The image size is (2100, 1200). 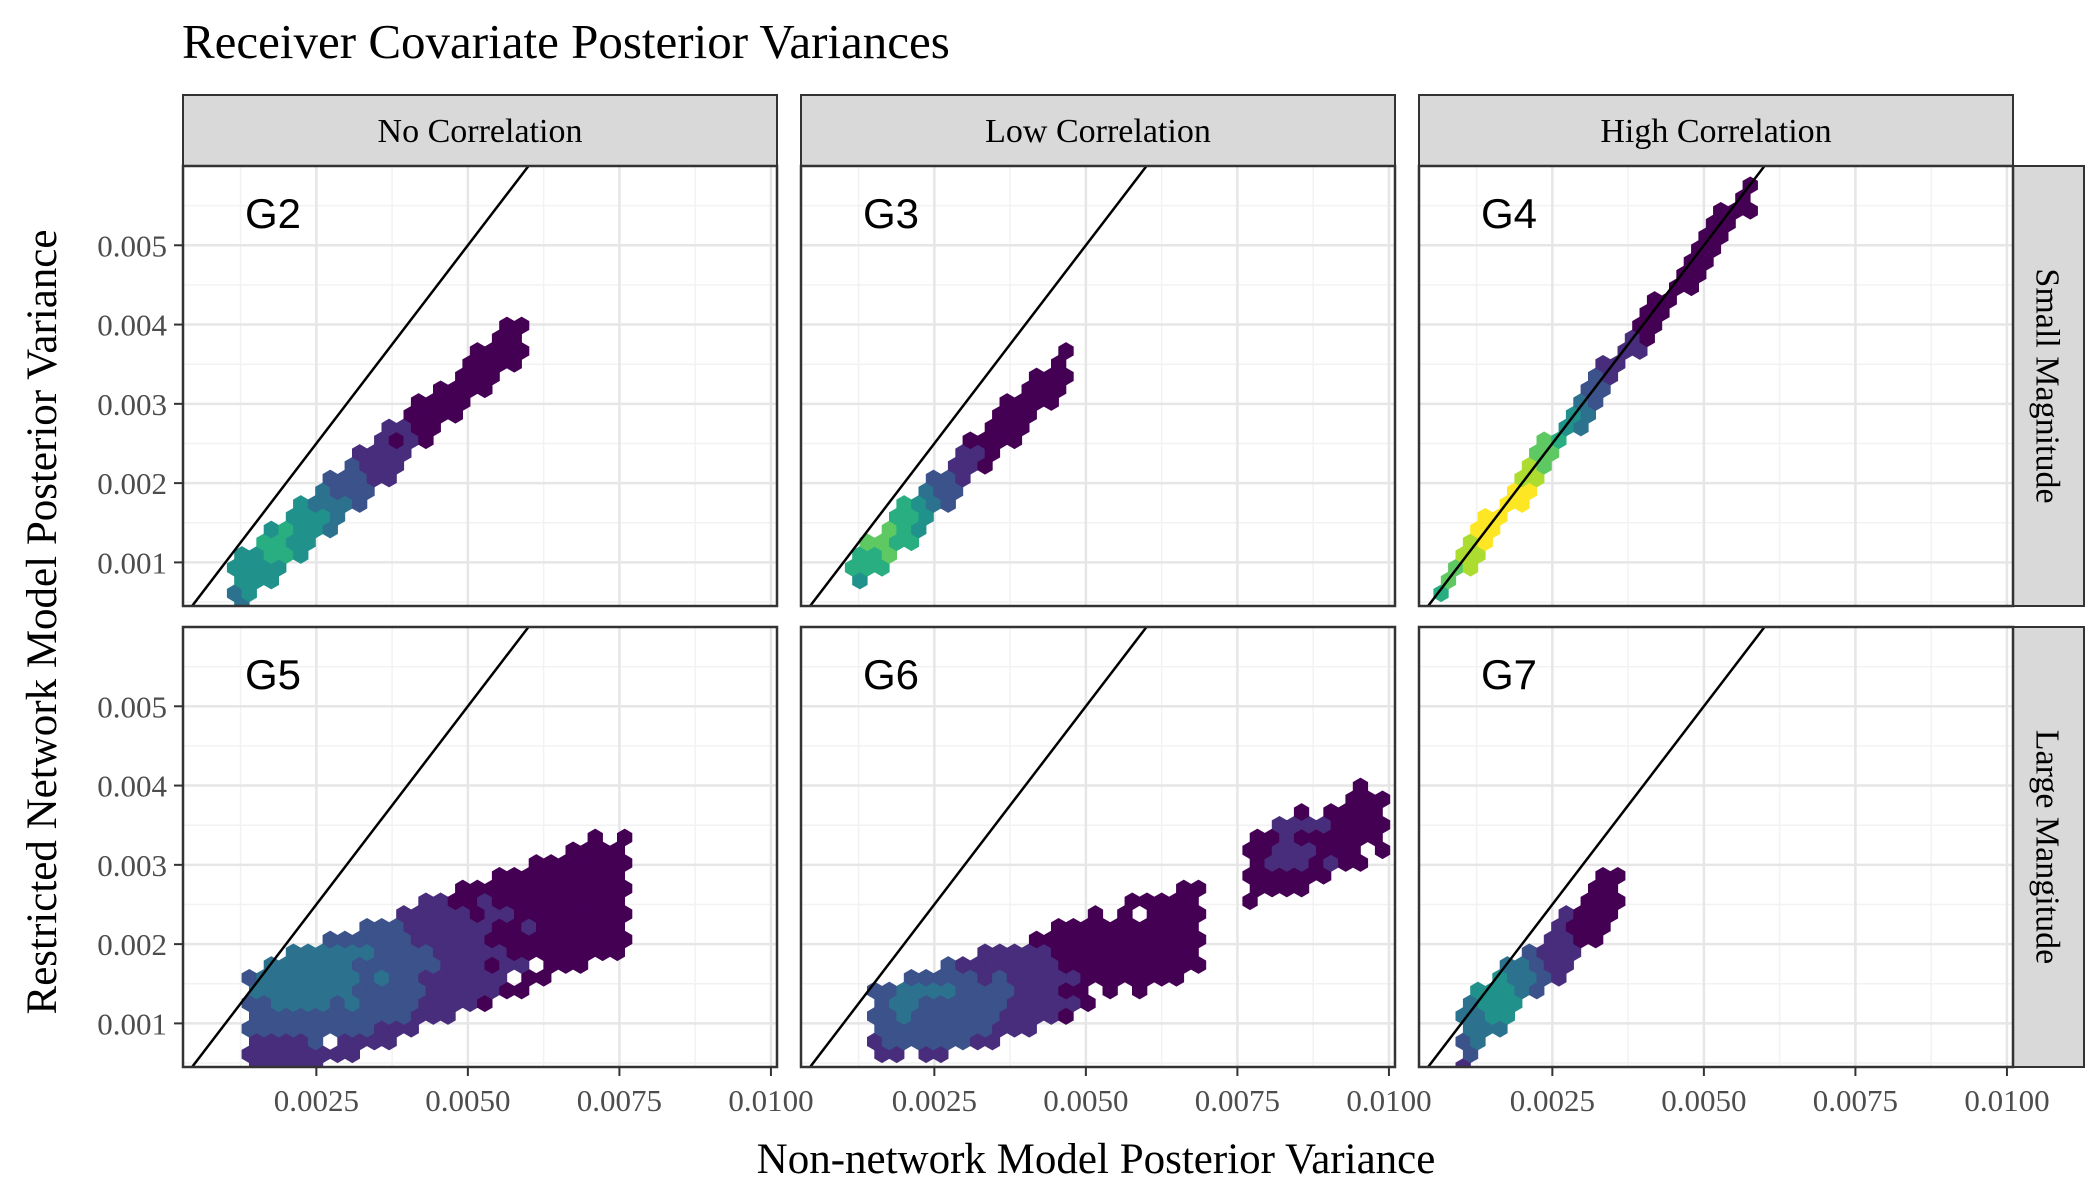 I want to click on facet-label: G3, so click(x=891, y=213).